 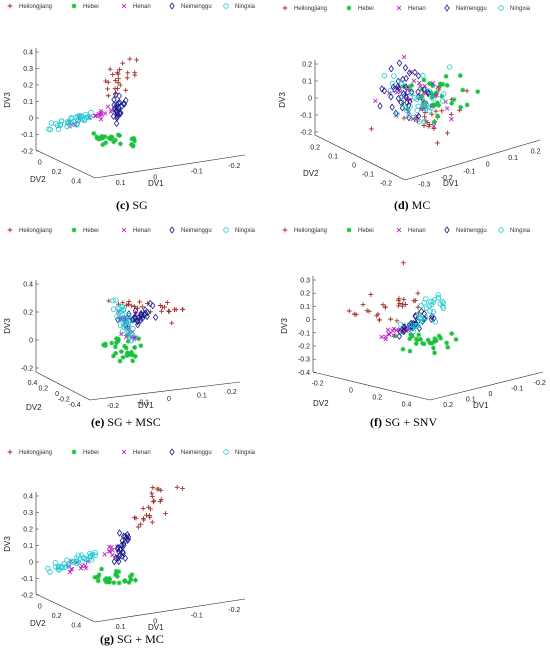 What do you see at coordinates (368, 175) in the screenshot?
I see `dv2-tick-label: -0.1` at bounding box center [368, 175].